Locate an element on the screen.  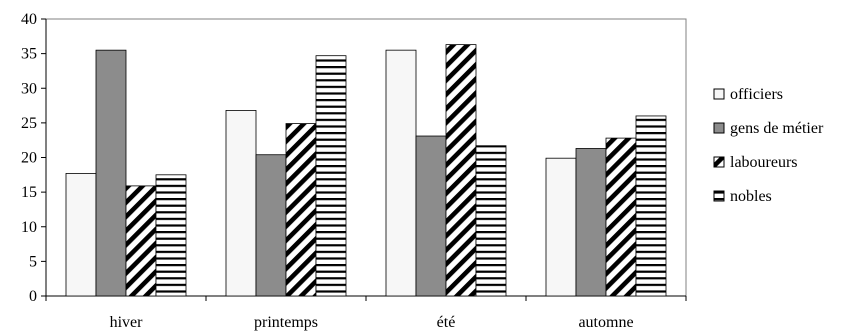
legend-label: laboureurs is located at coordinates (764, 162).